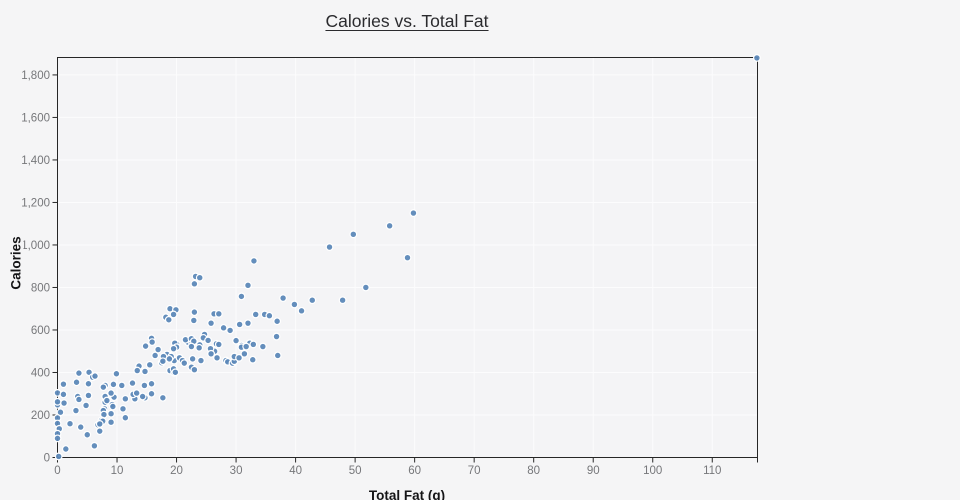  Describe the element at coordinates (57, 471) in the screenshot. I see `x-tick-label: 0` at that location.